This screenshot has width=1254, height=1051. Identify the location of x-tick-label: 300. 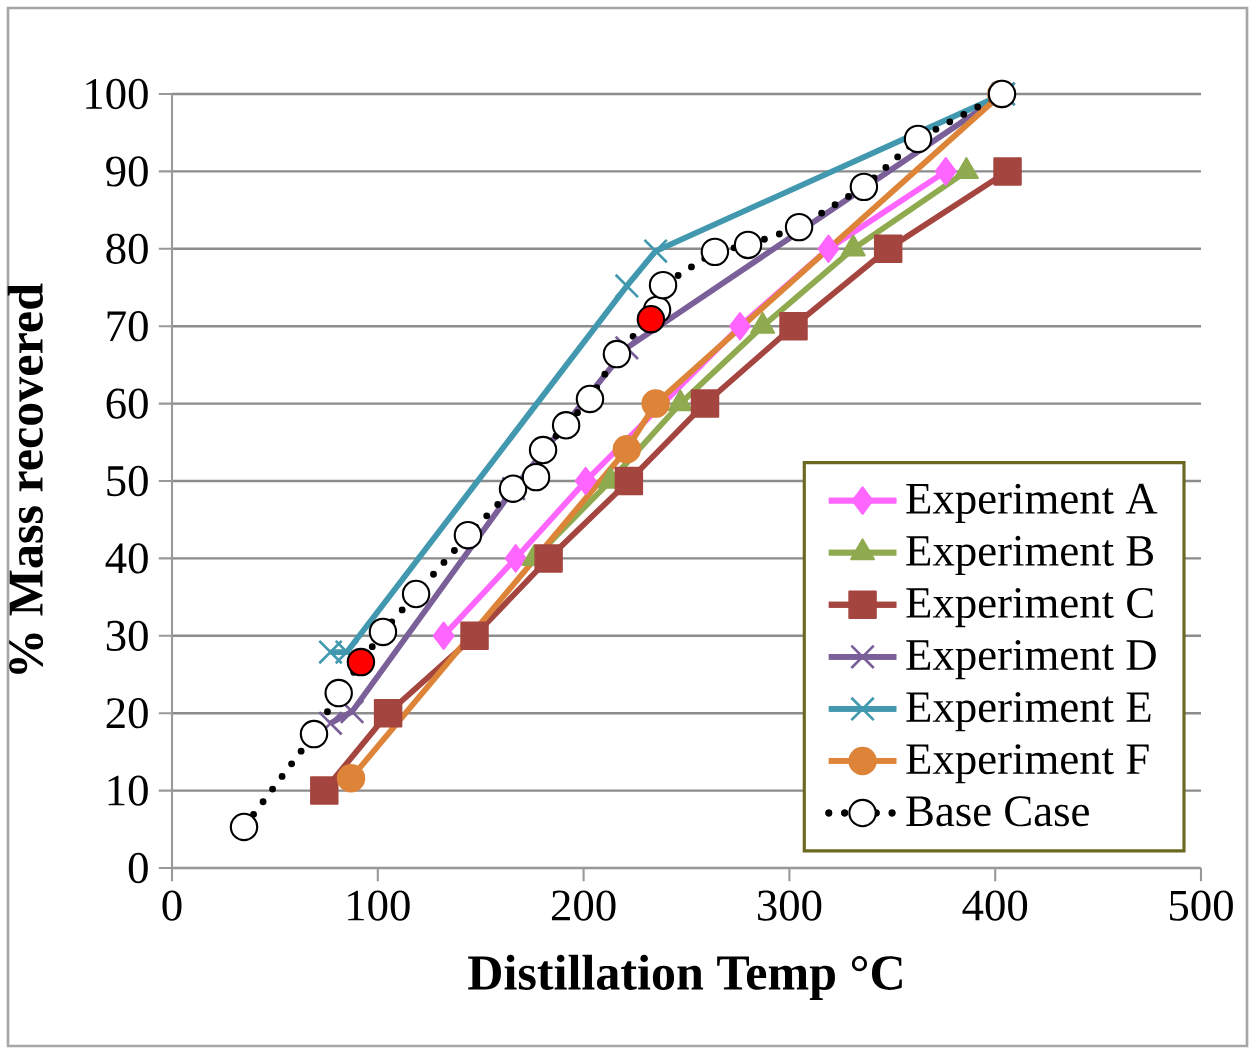
(789, 905).